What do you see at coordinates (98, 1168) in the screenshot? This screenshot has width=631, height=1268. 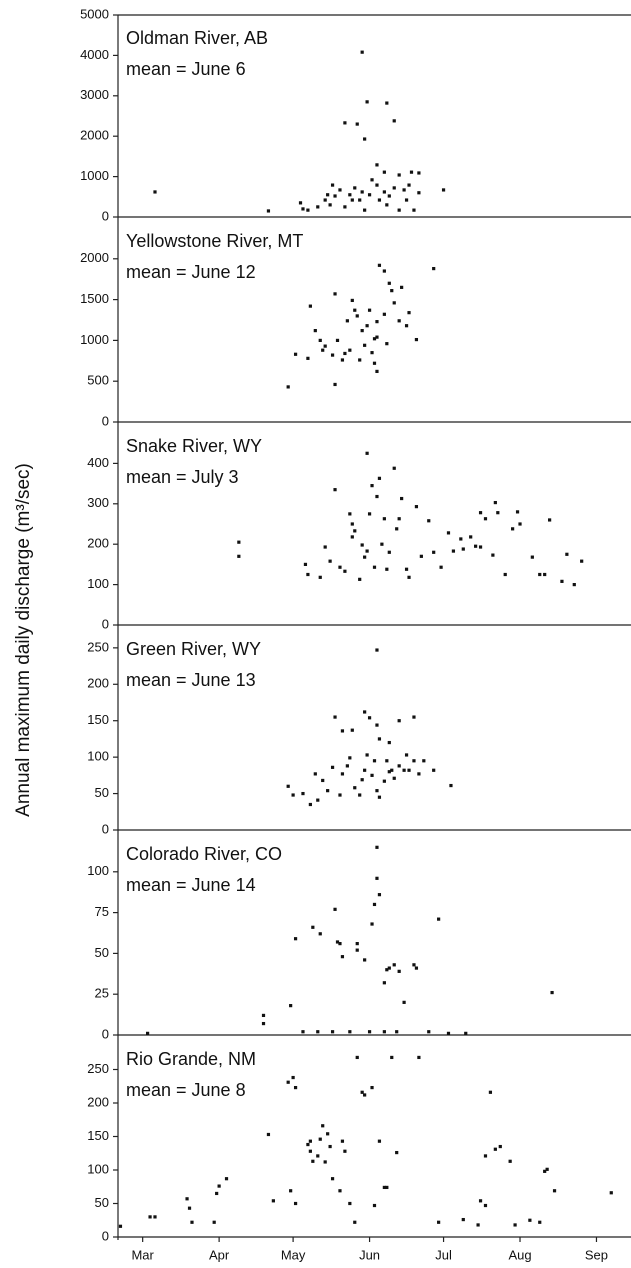 I see `y-tick-label: 100` at bounding box center [98, 1168].